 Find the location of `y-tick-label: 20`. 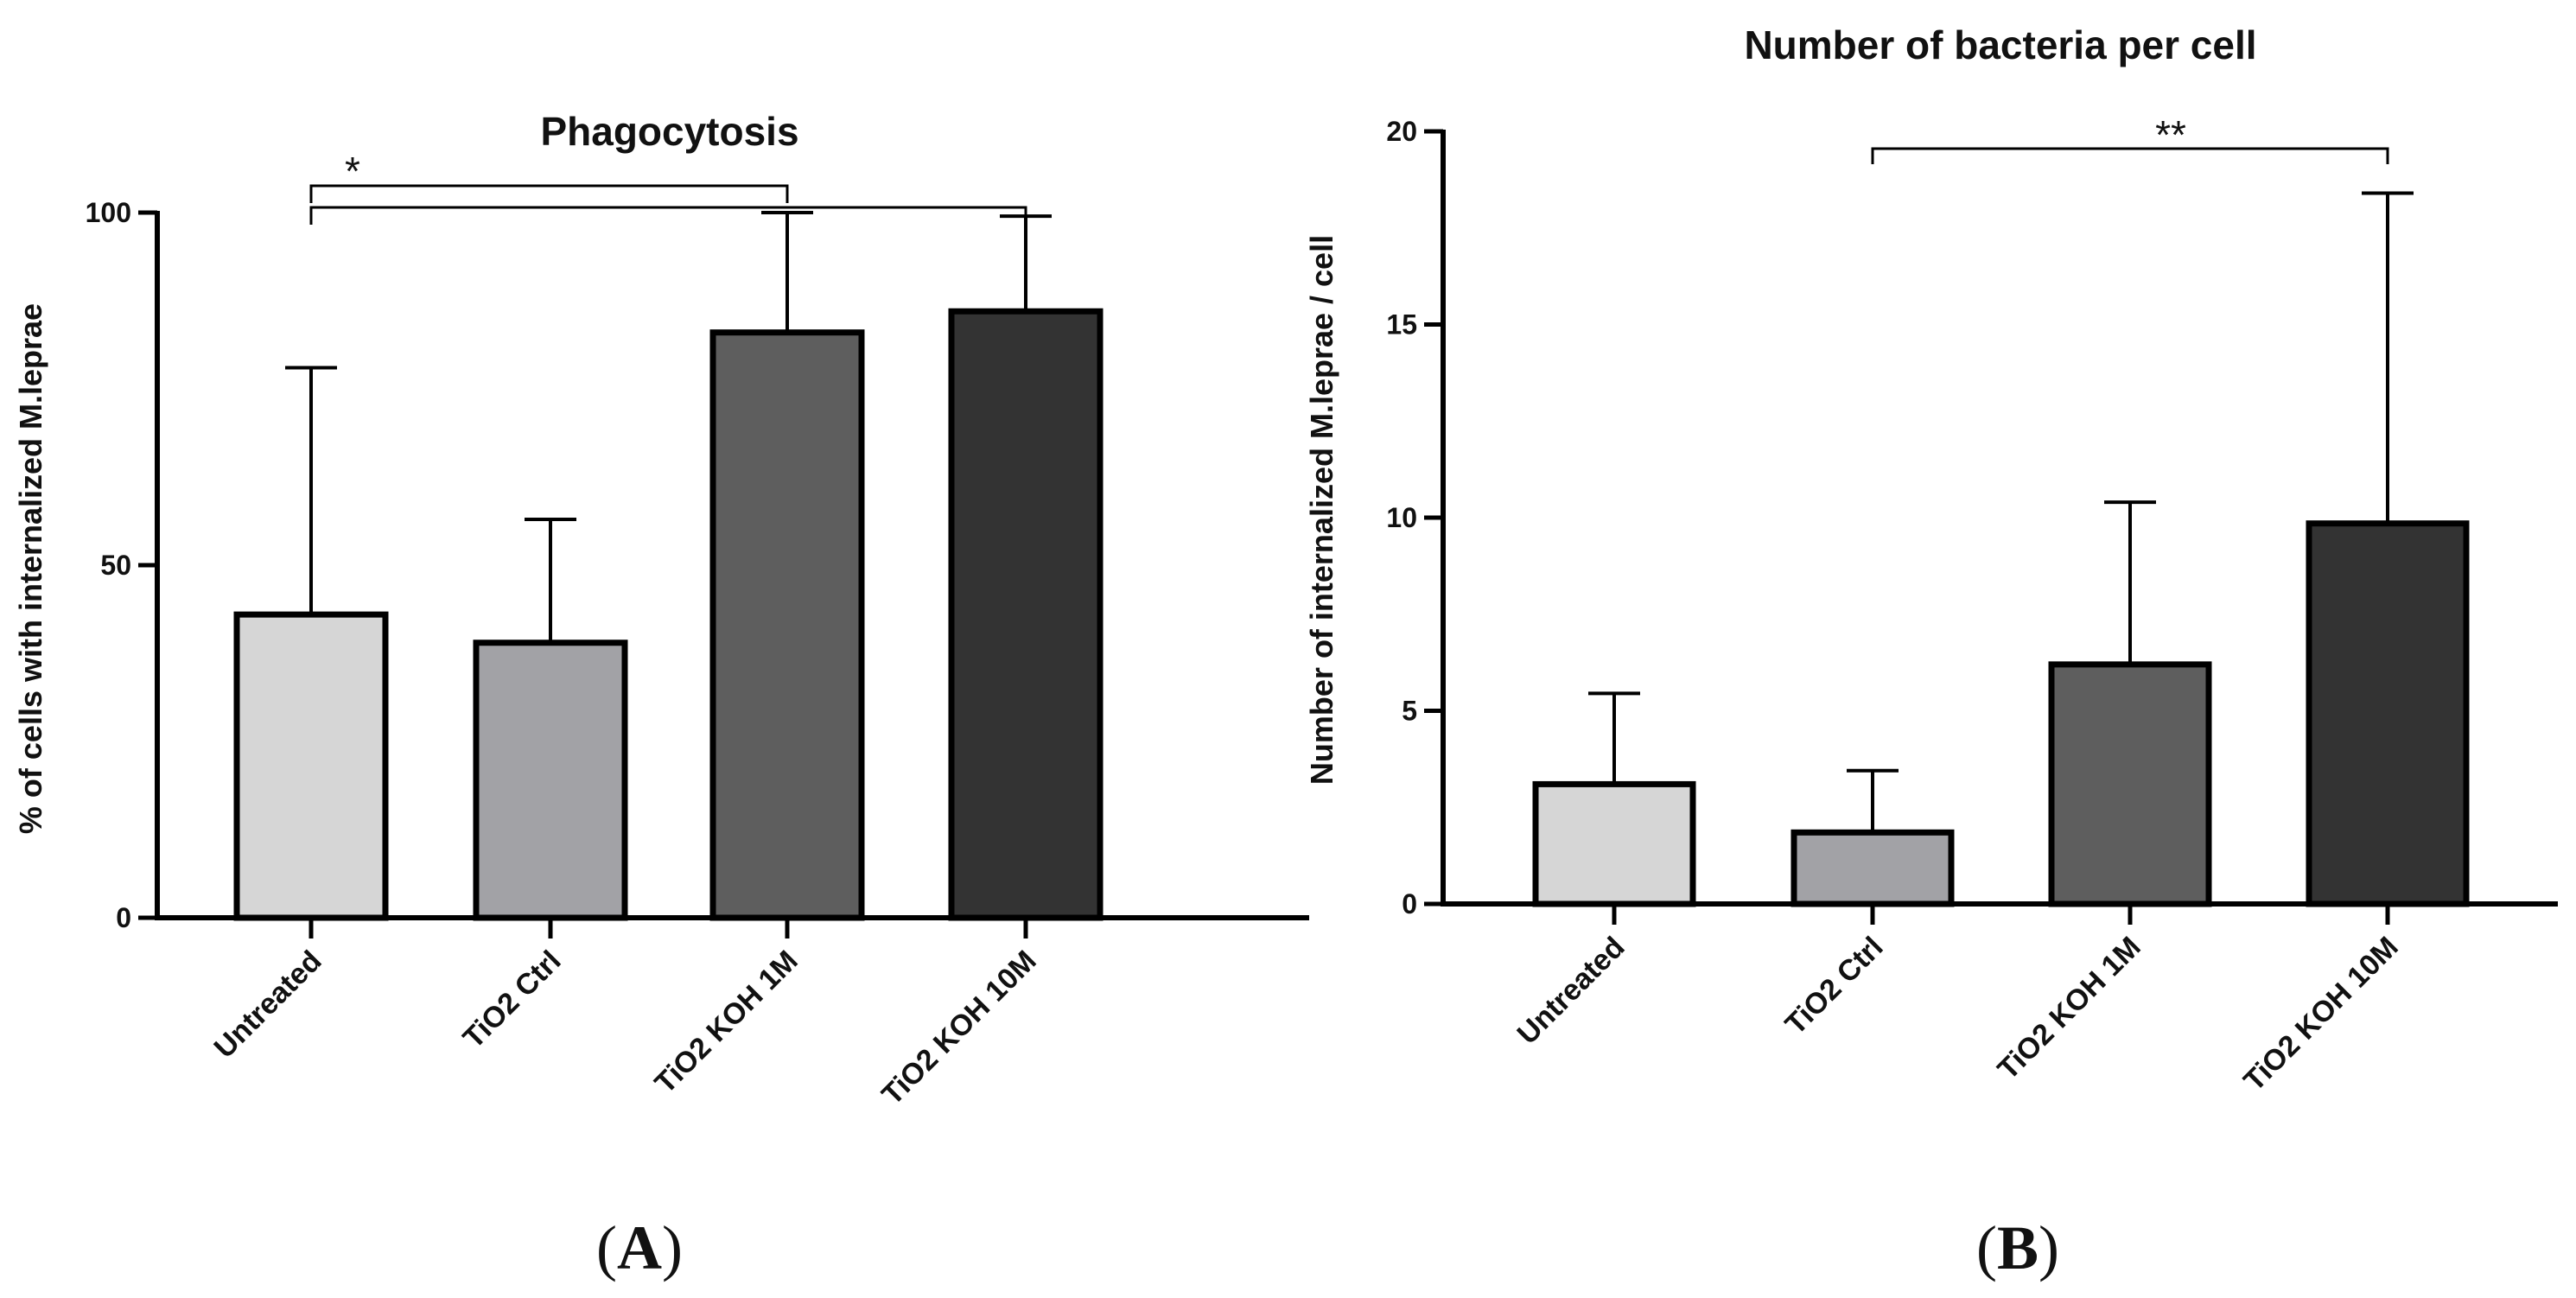

y-tick-label: 20 is located at coordinates (1402, 131).